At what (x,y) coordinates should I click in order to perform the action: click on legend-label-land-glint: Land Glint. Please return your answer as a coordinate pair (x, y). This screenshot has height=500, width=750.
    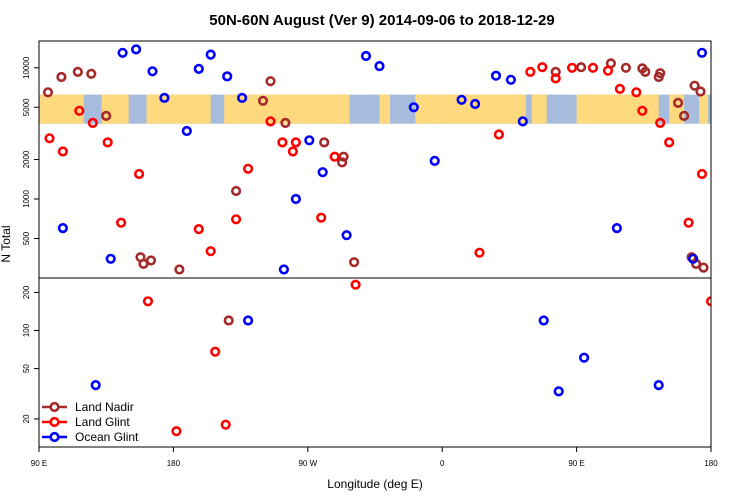
    Looking at the image, I should click on (102, 422).